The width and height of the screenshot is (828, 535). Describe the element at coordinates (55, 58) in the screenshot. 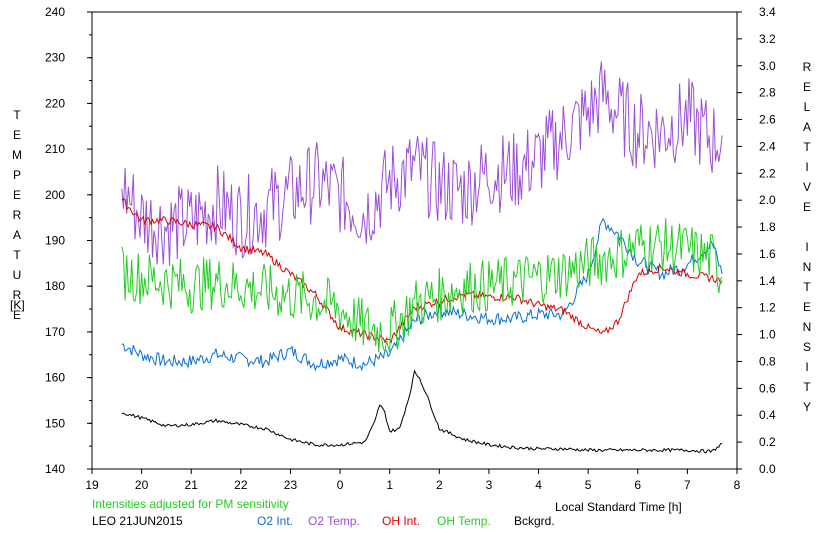

I see `y-left-tick-label: 230` at that location.